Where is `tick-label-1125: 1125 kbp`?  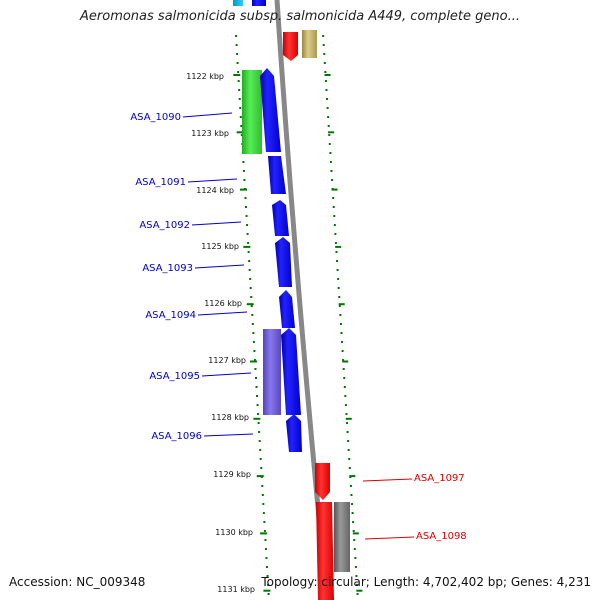 tick-label-1125: 1125 kbp is located at coordinates (220, 246).